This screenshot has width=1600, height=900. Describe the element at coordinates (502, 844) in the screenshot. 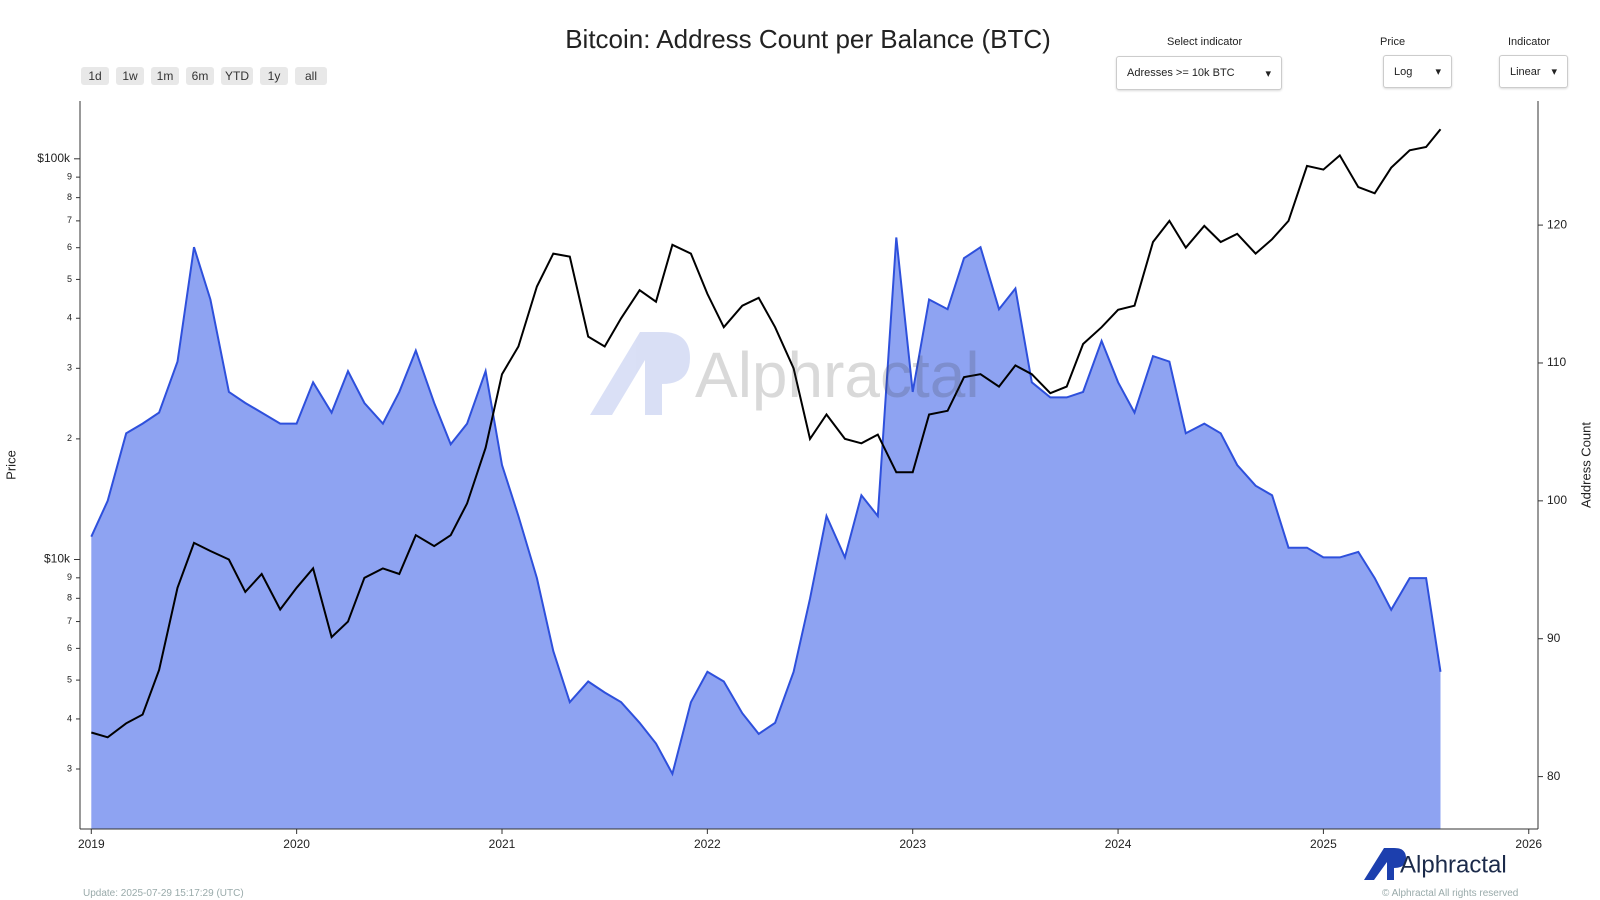

I see `x-tick-label: 2021` at that location.